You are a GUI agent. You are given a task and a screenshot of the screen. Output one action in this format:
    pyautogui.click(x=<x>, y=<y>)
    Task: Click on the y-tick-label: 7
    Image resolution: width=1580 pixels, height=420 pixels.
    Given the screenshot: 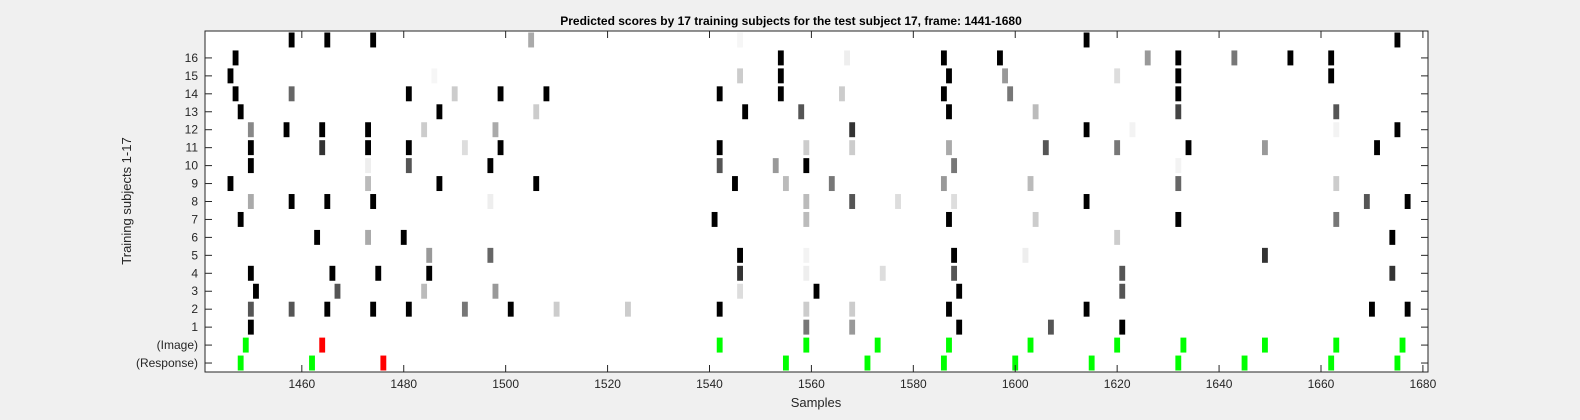 What is the action you would take?
    pyautogui.click(x=194, y=219)
    